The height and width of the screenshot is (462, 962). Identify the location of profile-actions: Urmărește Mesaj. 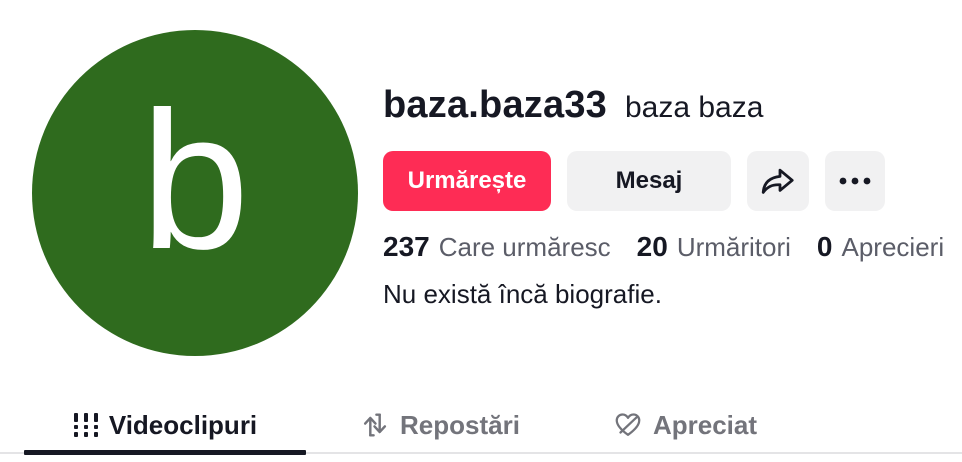
(634, 181).